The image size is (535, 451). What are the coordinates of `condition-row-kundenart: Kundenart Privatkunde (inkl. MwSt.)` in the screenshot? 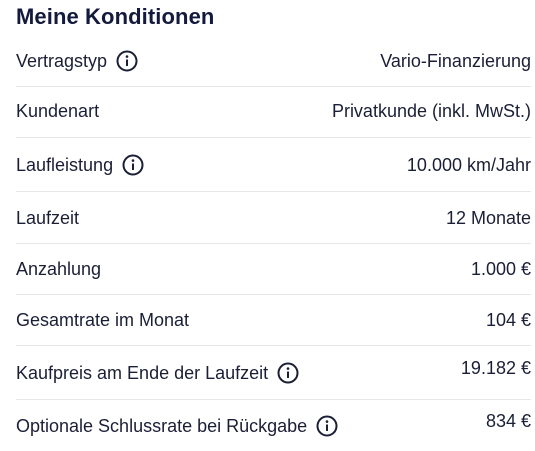 It's located at (273, 111).